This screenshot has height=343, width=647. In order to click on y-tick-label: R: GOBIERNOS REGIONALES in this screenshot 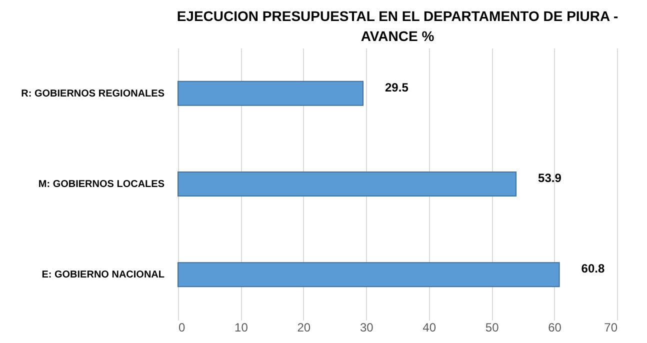, I will do `click(93, 94)`.